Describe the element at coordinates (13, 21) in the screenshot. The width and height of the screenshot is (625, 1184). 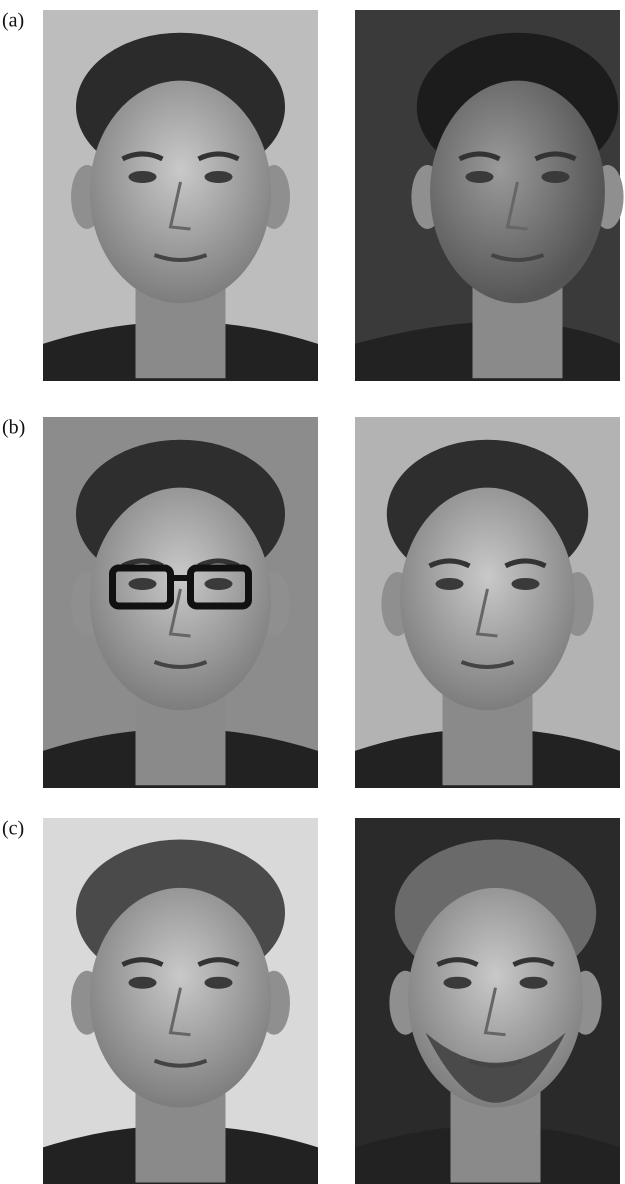
I see `panel-label: (a)` at that location.